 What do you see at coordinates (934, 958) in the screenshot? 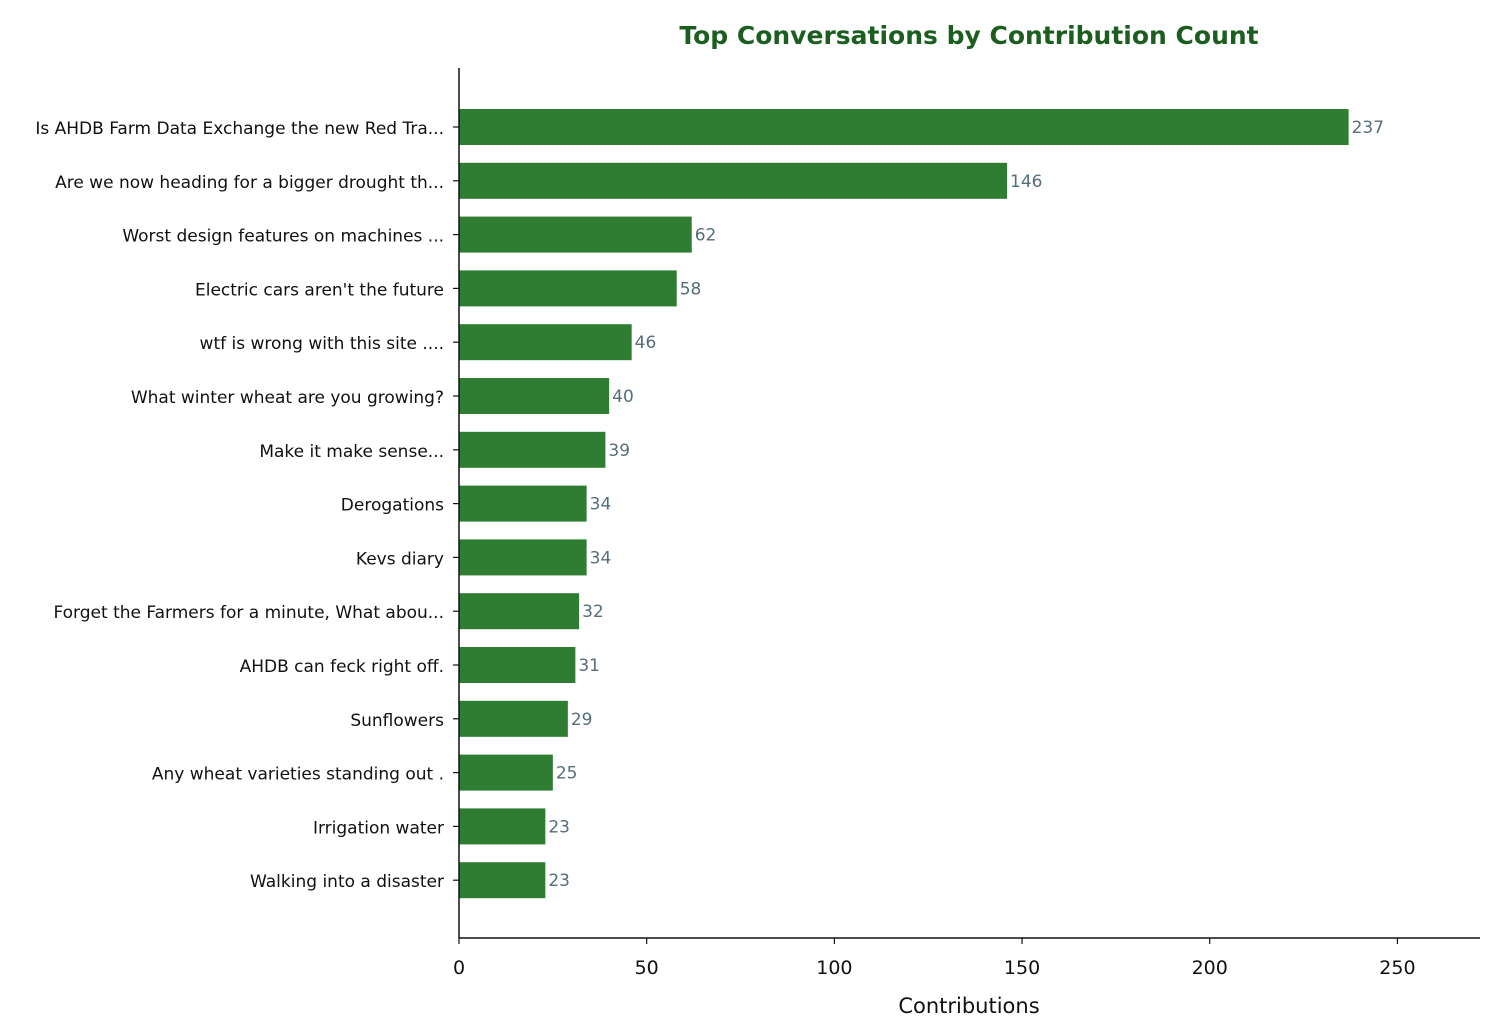
I see `x-axis-ticks-group: 0 50 100 150 200 250` at bounding box center [934, 958].